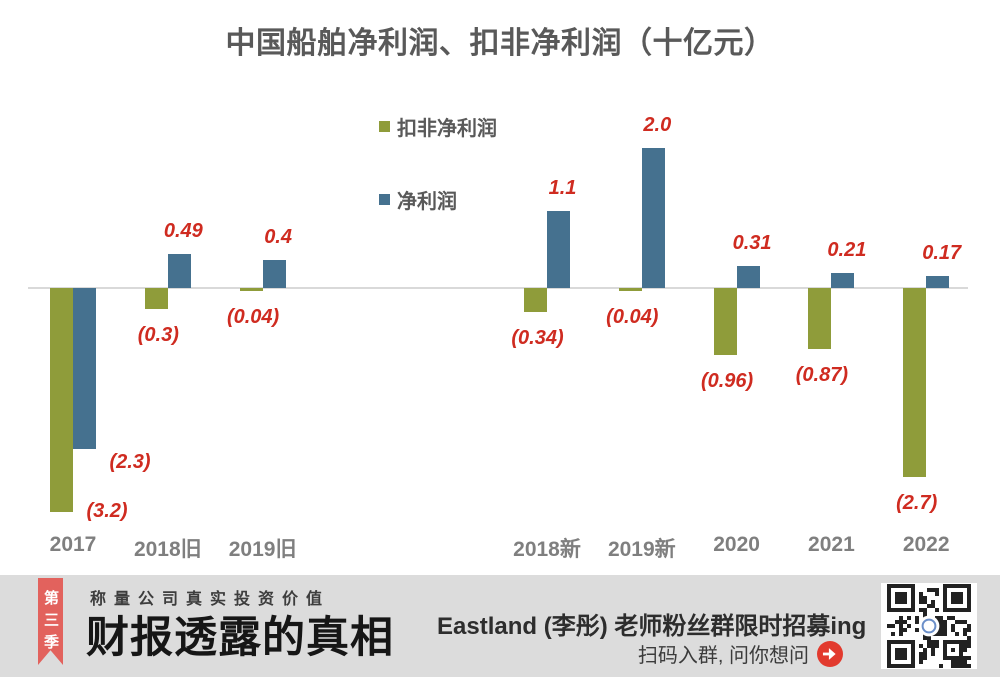 The image size is (1000, 677). I want to click on data-label: 1.1, so click(562, 188).